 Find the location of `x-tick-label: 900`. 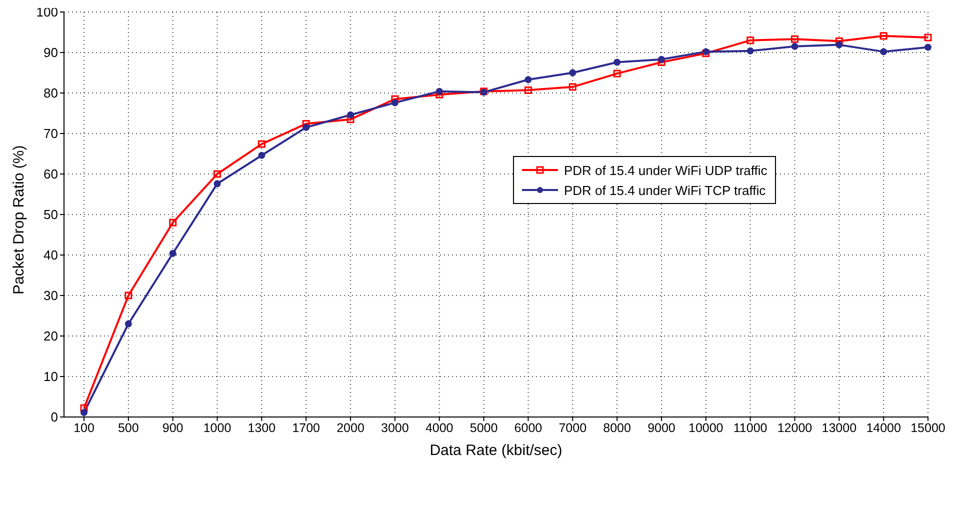

x-tick-label: 900 is located at coordinates (173, 427).